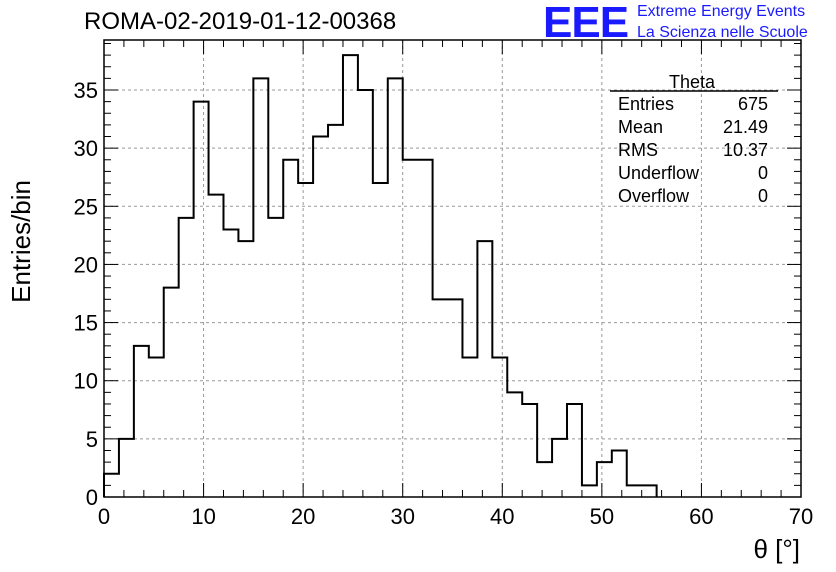  Describe the element at coordinates (104, 516) in the screenshot. I see `x-tick-label: 0` at that location.